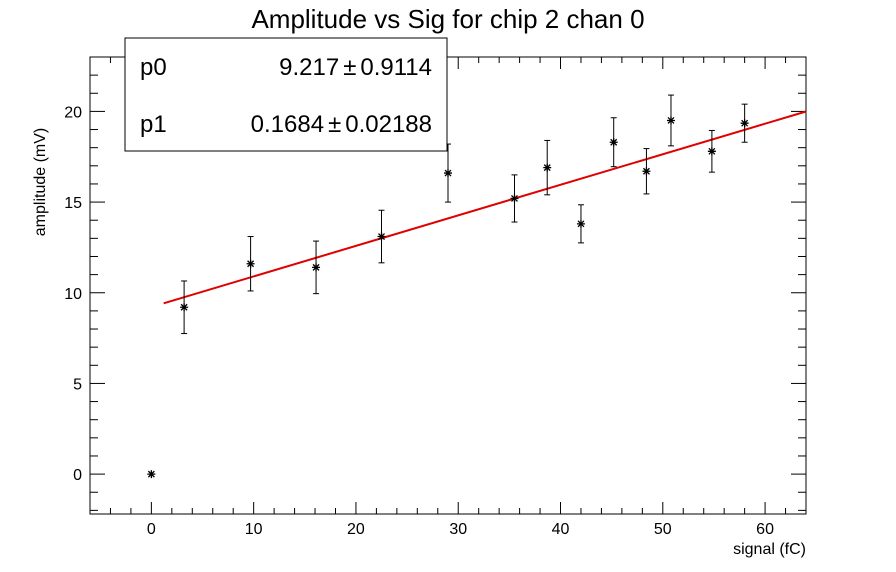 The width and height of the screenshot is (896, 572). Describe the element at coordinates (254, 529) in the screenshot. I see `x-tick-label: 10` at that location.